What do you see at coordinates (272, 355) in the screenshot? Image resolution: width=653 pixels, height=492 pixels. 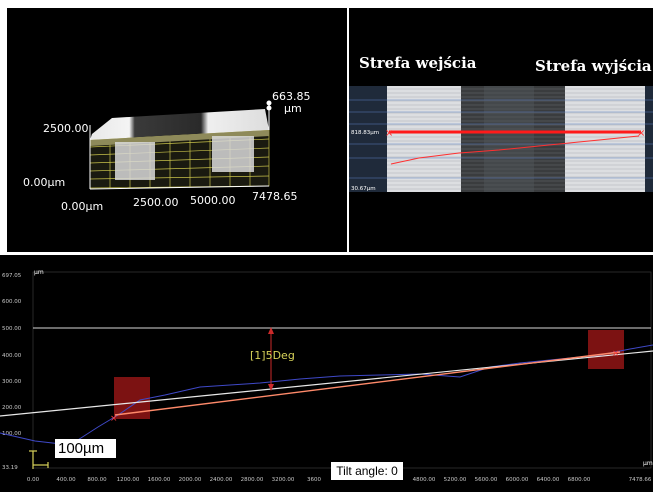 I see `angle-label: [1]5Deg` at bounding box center [272, 355].